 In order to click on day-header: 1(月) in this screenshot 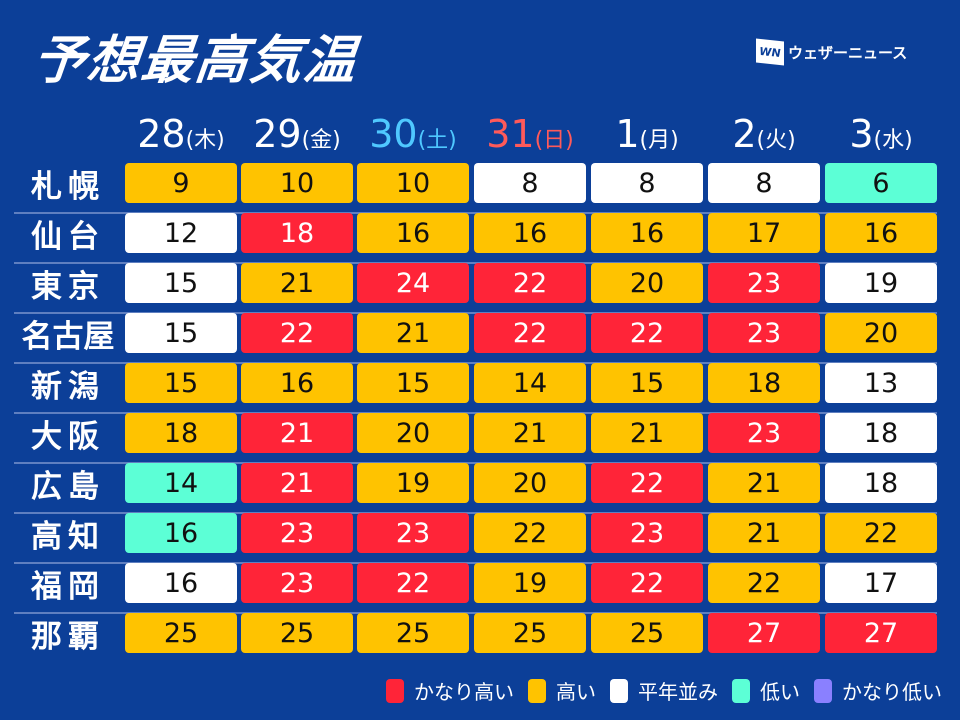, I will do `click(647, 134)`.